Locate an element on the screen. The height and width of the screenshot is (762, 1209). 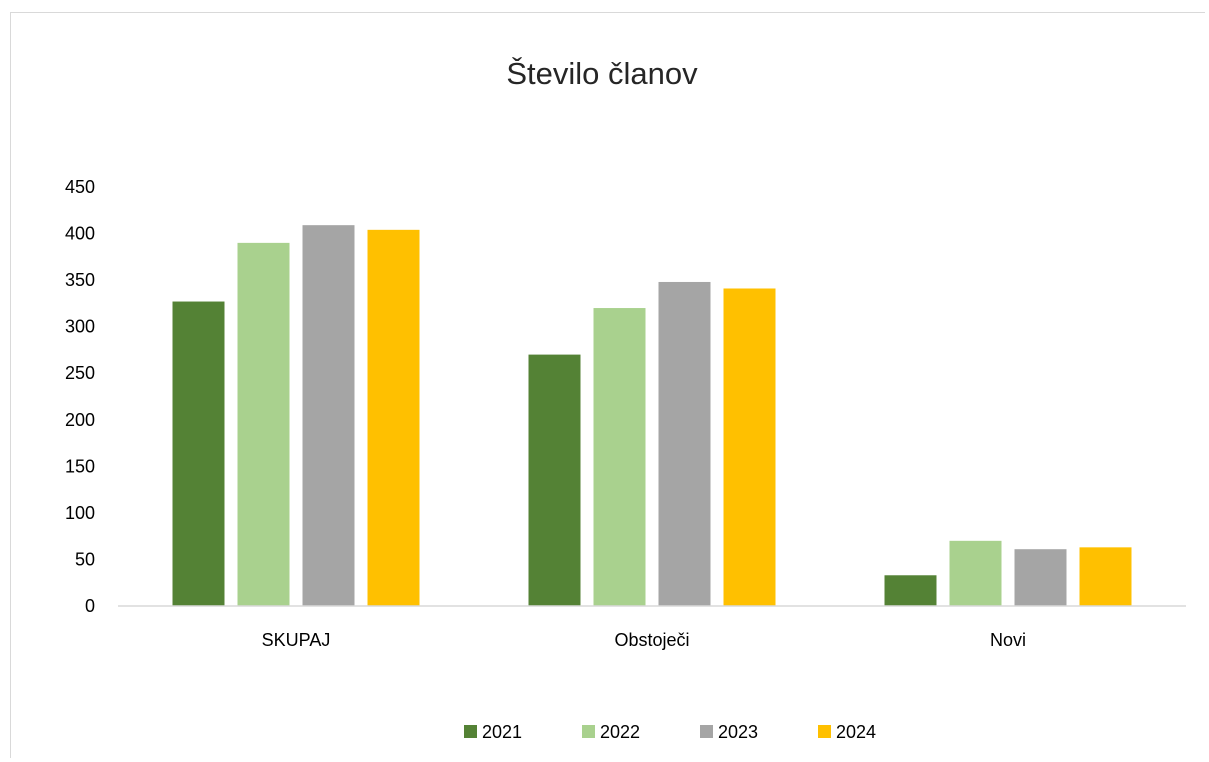
legend-label: 2021 is located at coordinates (502, 732).